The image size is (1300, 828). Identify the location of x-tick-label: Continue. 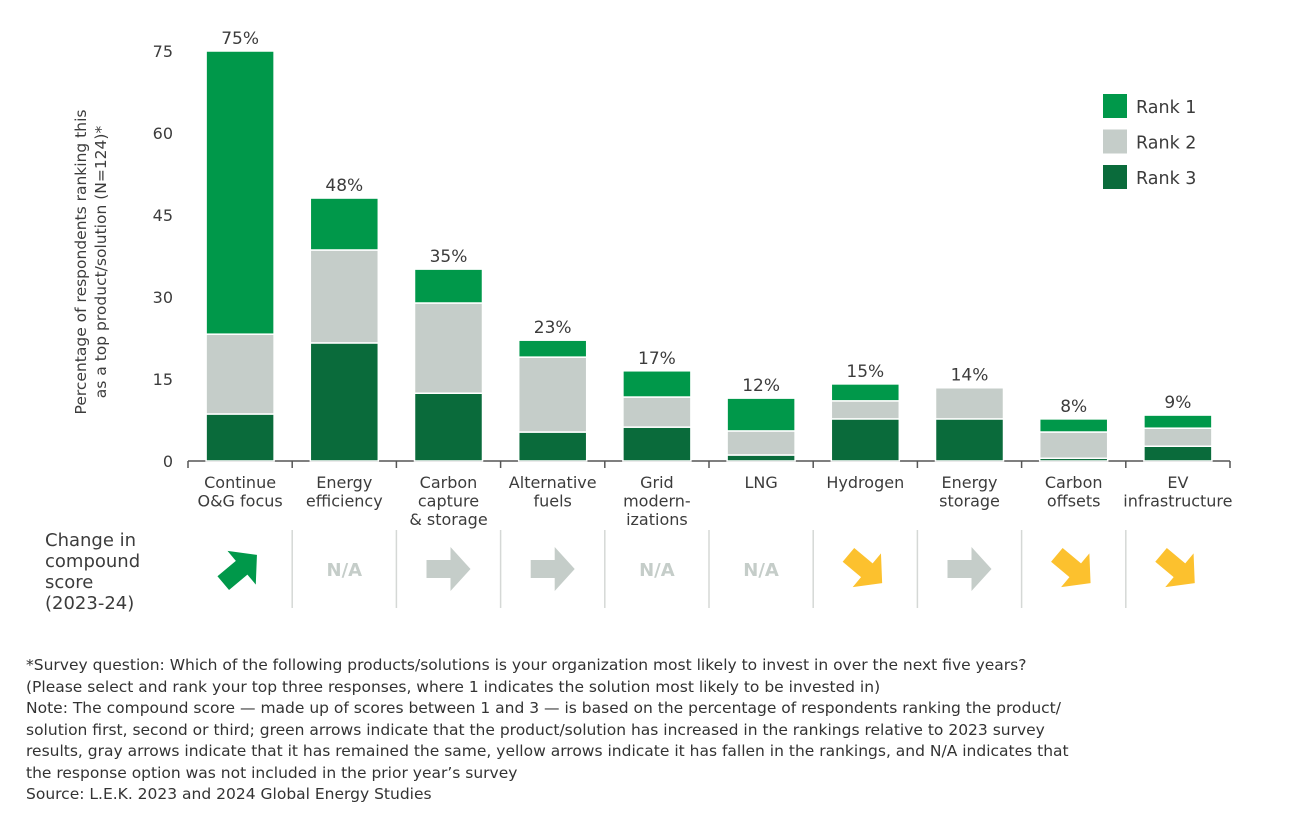
(240, 482).